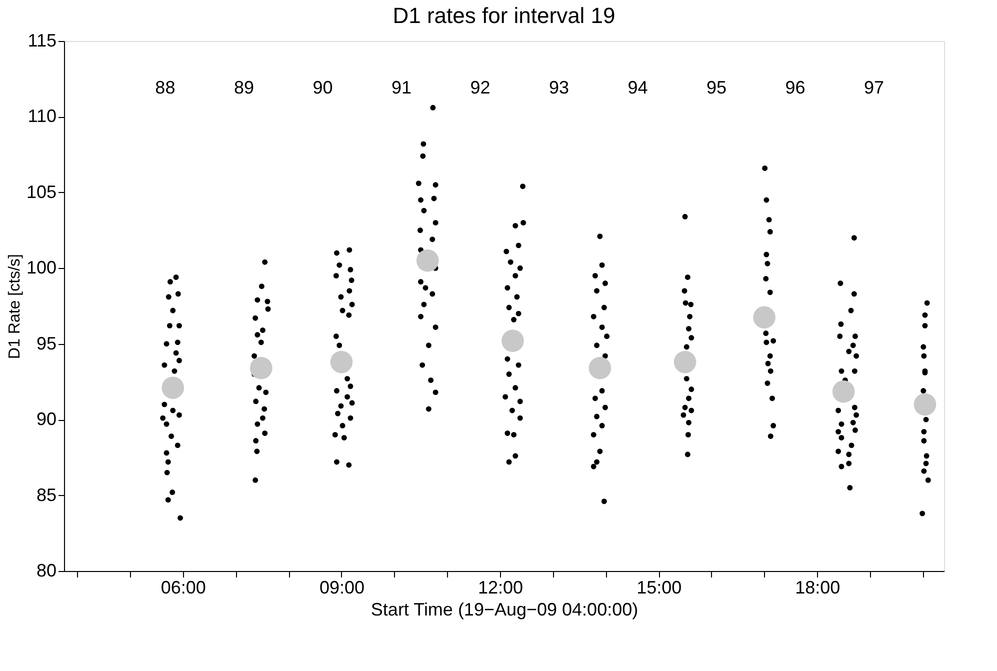 The image size is (997, 671). What do you see at coordinates (183, 588) in the screenshot?
I see `x-tick-label: 06:00` at bounding box center [183, 588].